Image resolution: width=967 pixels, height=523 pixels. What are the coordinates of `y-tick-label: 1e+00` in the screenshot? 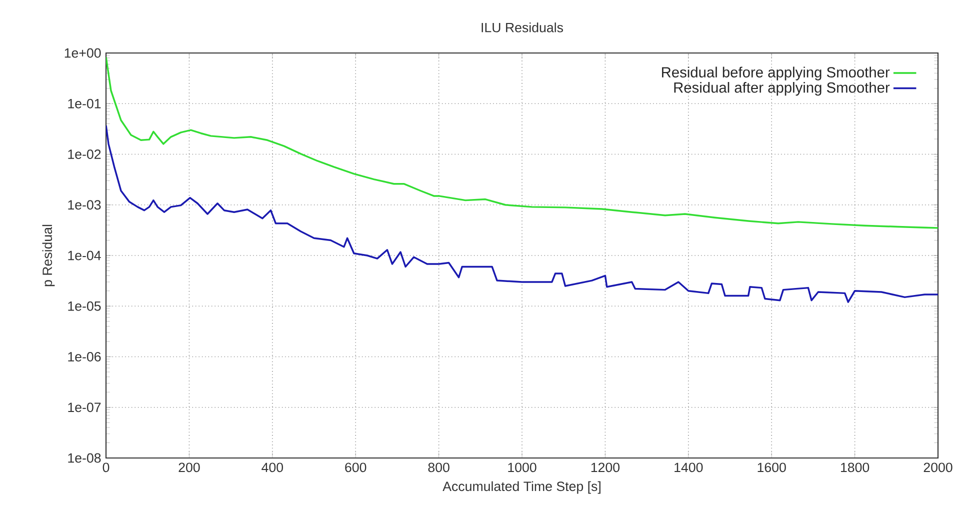 It's located at (82, 53).